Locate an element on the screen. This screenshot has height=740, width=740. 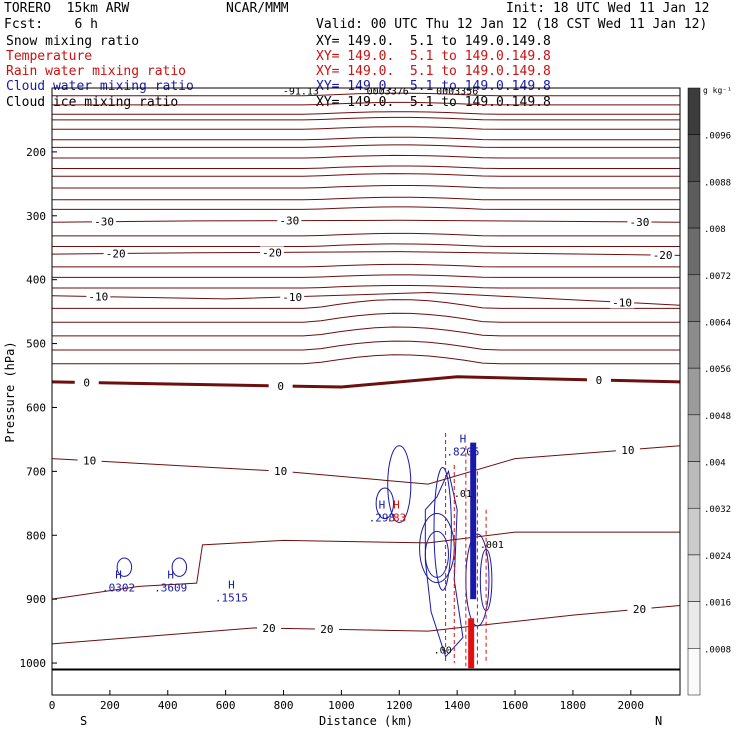
x-tick-label: 0 is located at coordinates (52, 705).